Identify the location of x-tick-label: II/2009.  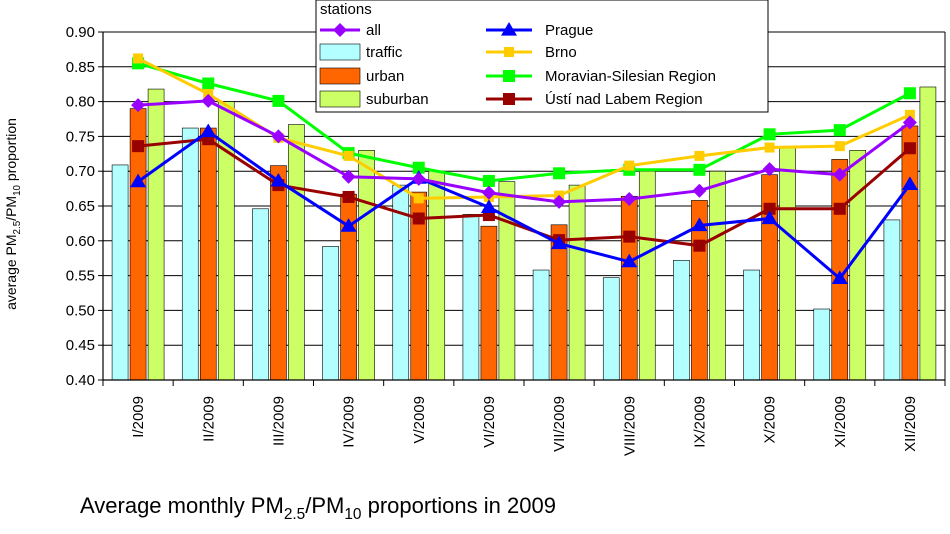
(208, 419).